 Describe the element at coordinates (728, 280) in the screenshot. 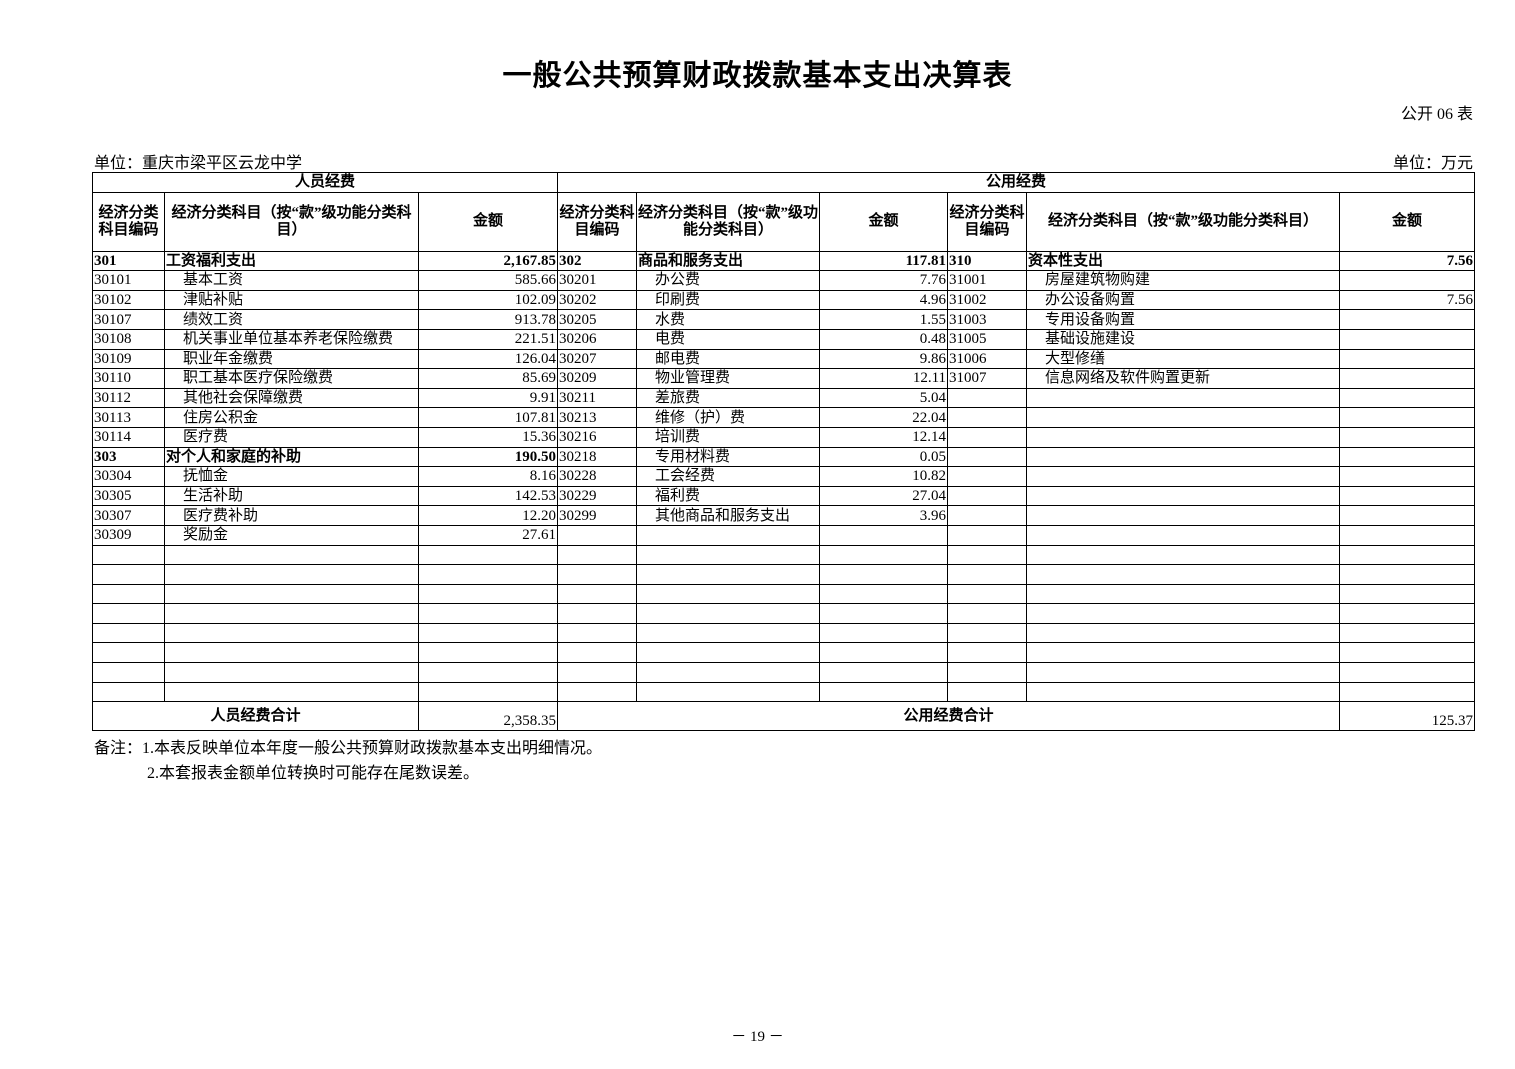

I see `goods-name-cell: 办公费` at that location.